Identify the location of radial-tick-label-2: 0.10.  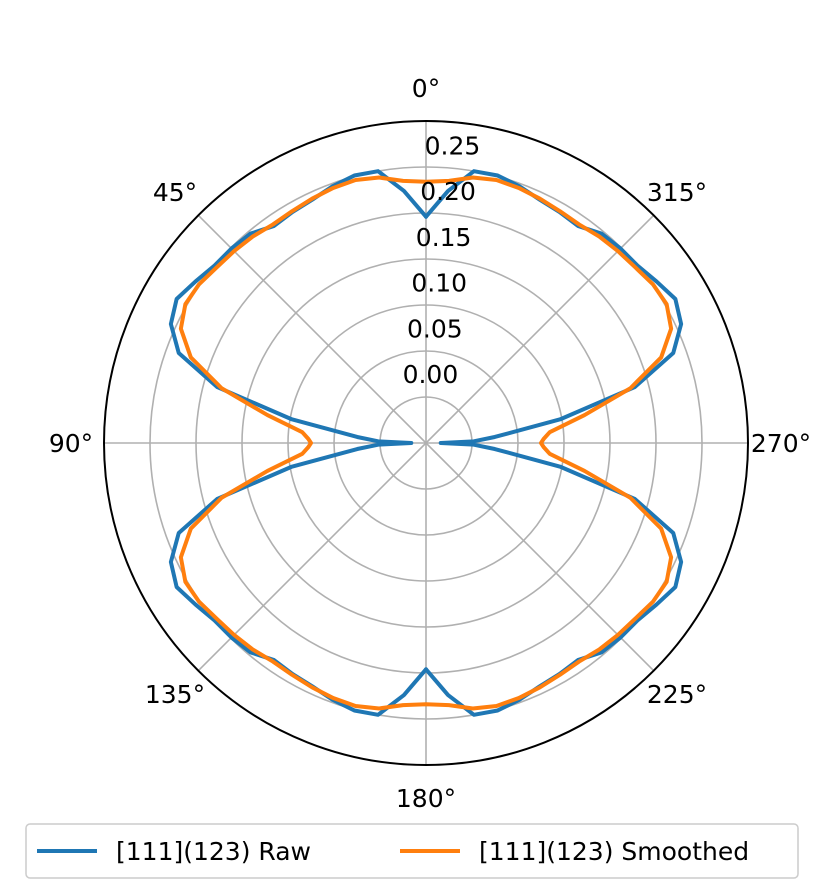
(439, 283).